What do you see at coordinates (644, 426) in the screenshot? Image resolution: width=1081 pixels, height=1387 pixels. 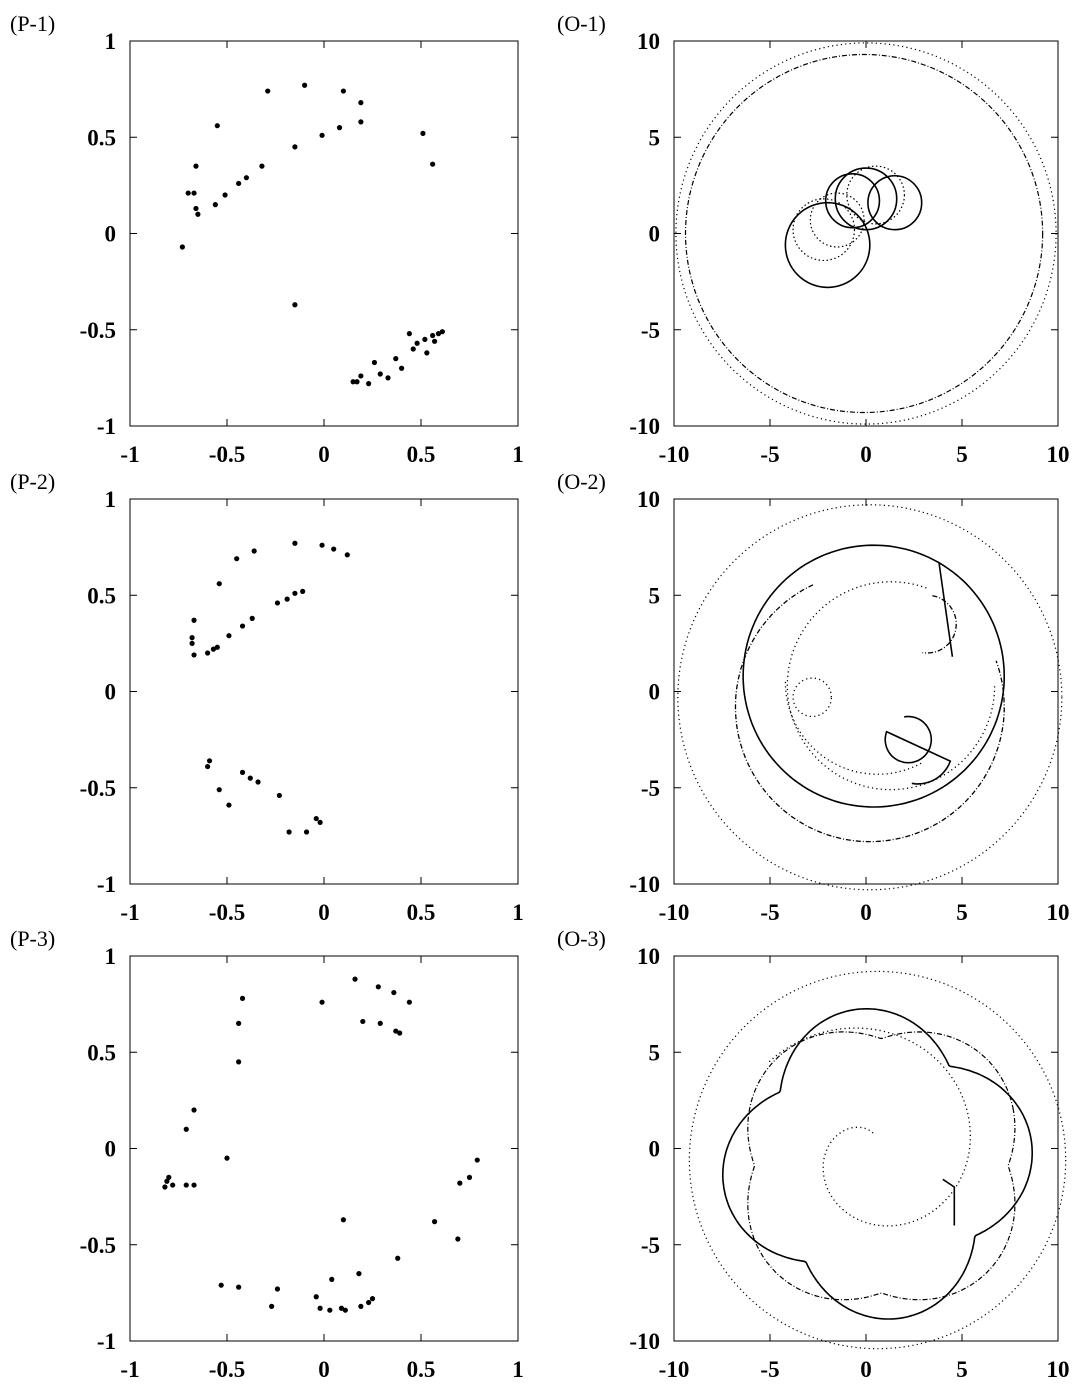 I see `panel-2-y-tick-label: -10` at bounding box center [644, 426].